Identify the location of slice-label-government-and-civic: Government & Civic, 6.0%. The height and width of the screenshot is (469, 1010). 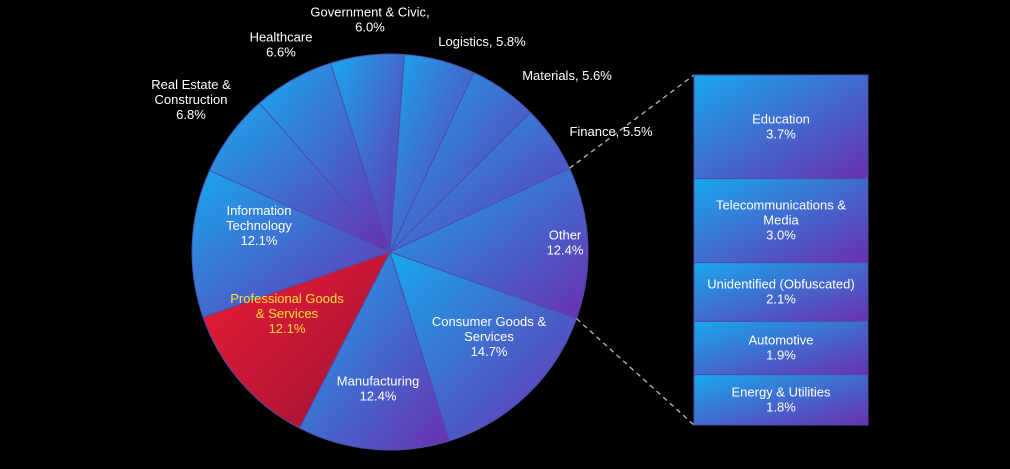
(369, 20).